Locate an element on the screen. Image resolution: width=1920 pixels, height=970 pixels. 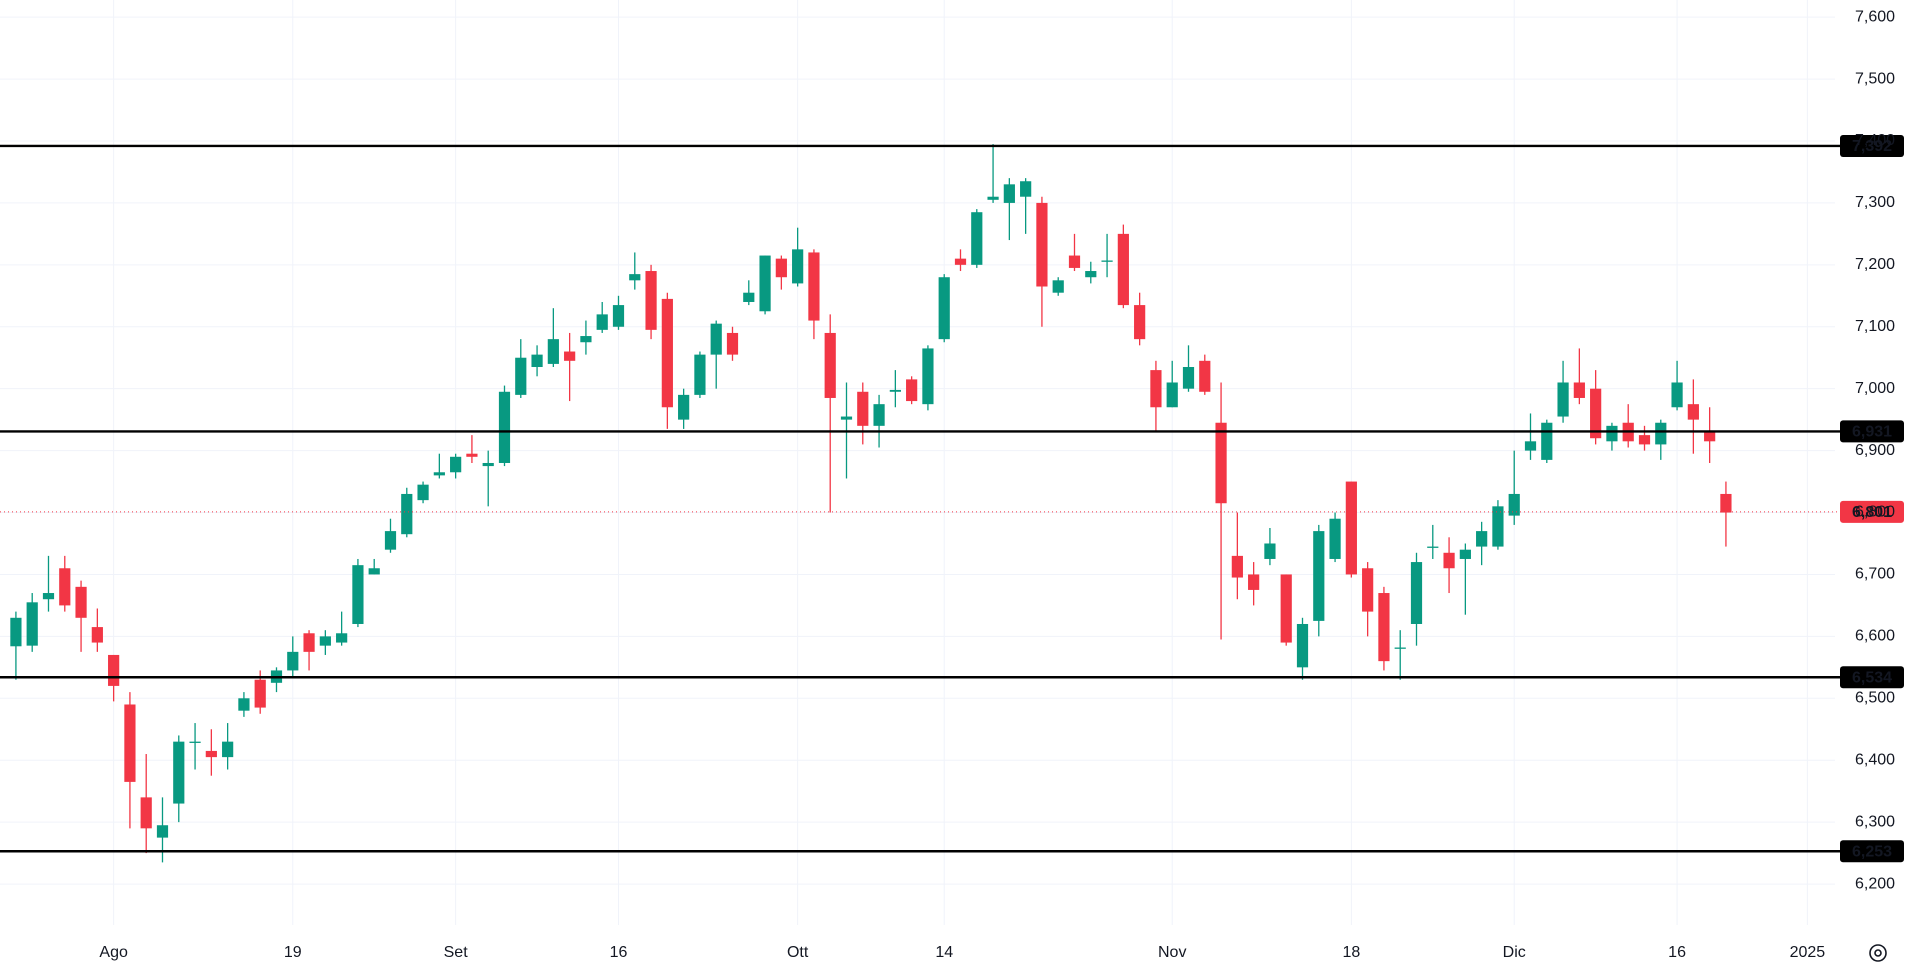
x-tick-label: 2025 is located at coordinates (1808, 952).